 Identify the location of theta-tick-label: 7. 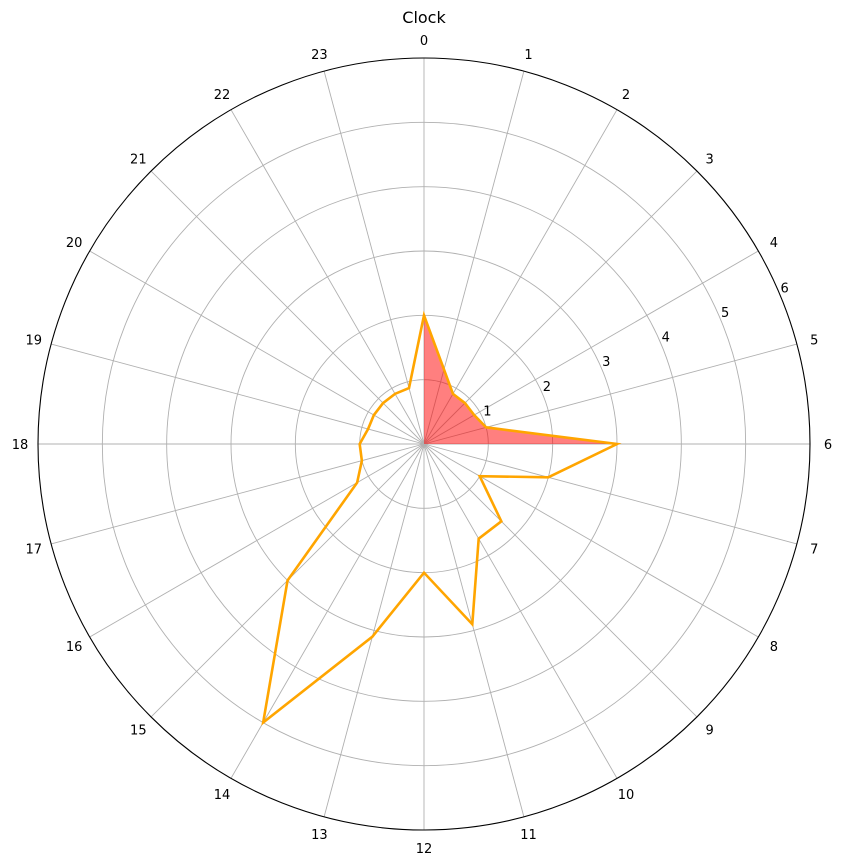
(814, 550).